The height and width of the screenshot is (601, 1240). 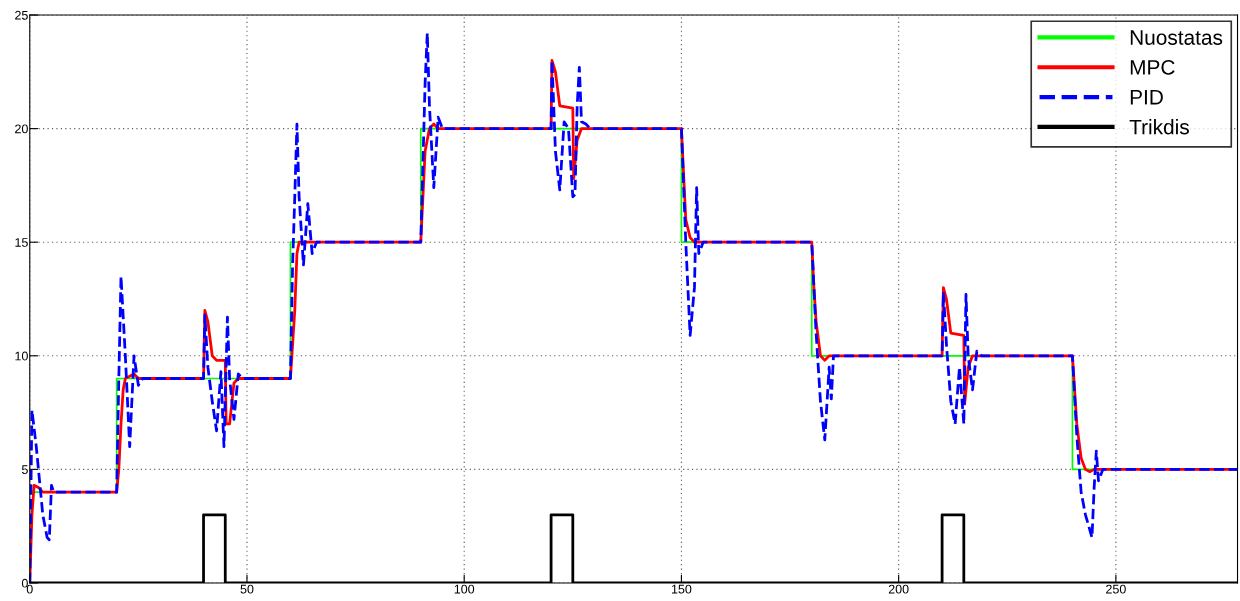 I want to click on legend-label: MPC, so click(x=1152, y=67).